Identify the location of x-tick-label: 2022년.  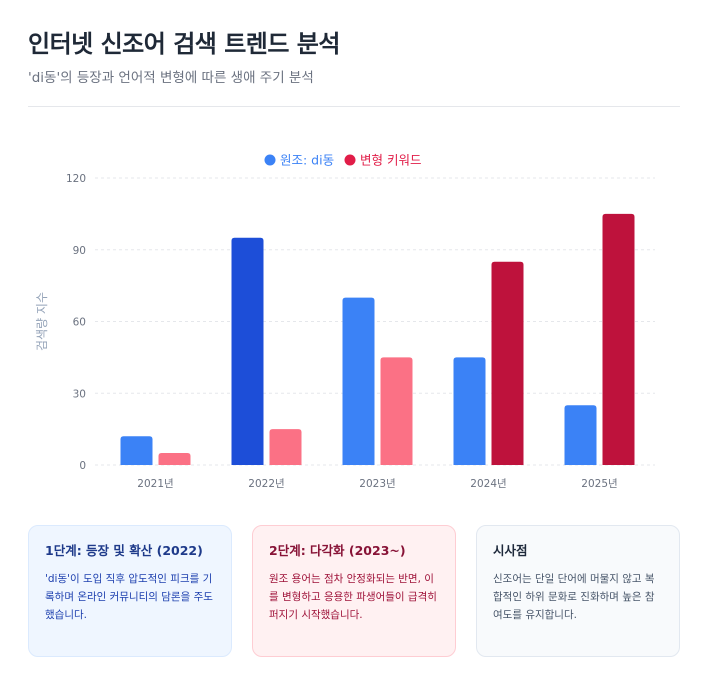
(266, 484).